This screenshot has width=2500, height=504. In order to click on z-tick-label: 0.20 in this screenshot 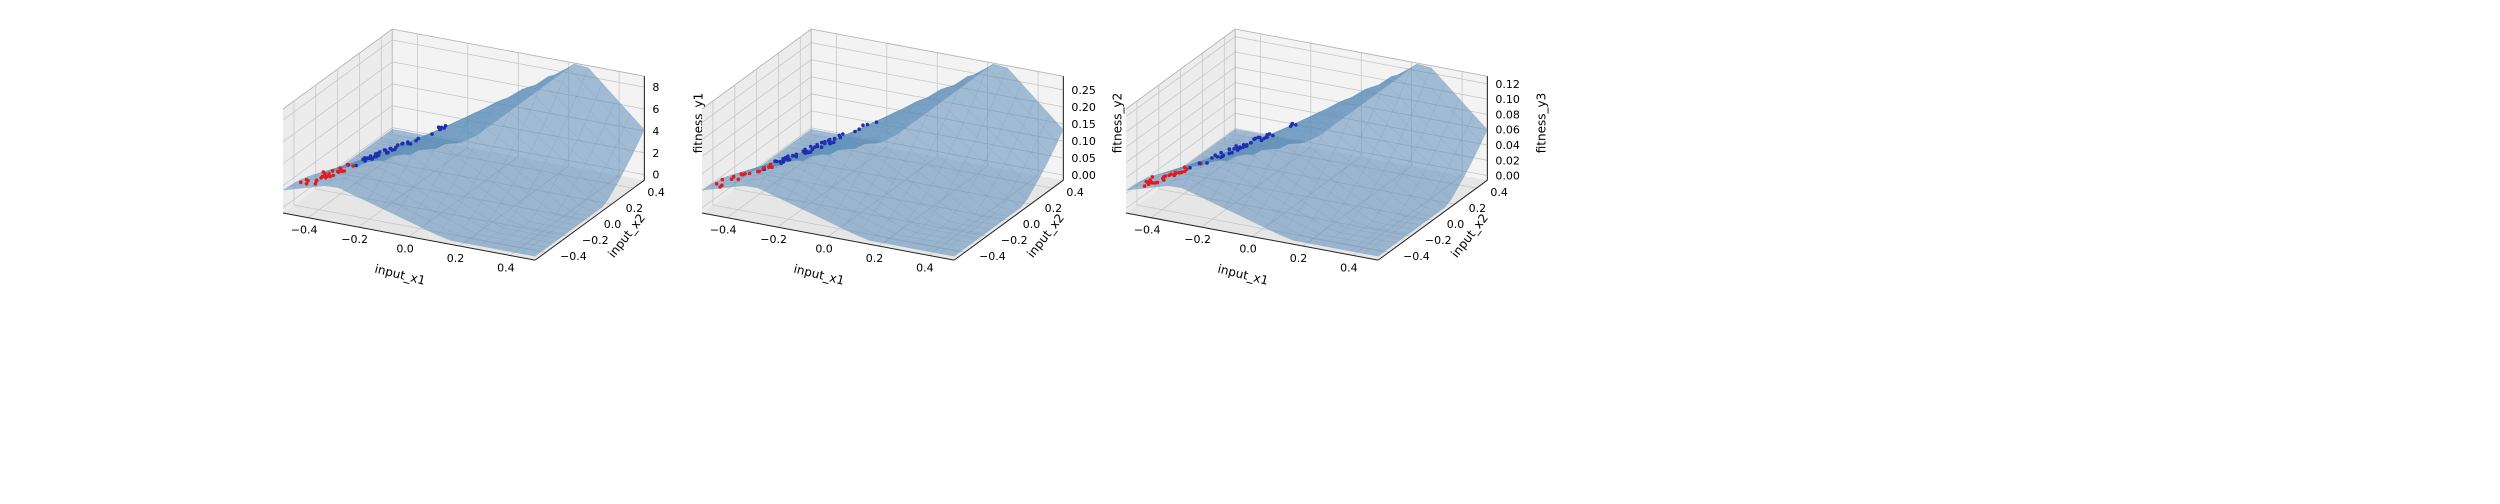, I will do `click(1083, 107)`.